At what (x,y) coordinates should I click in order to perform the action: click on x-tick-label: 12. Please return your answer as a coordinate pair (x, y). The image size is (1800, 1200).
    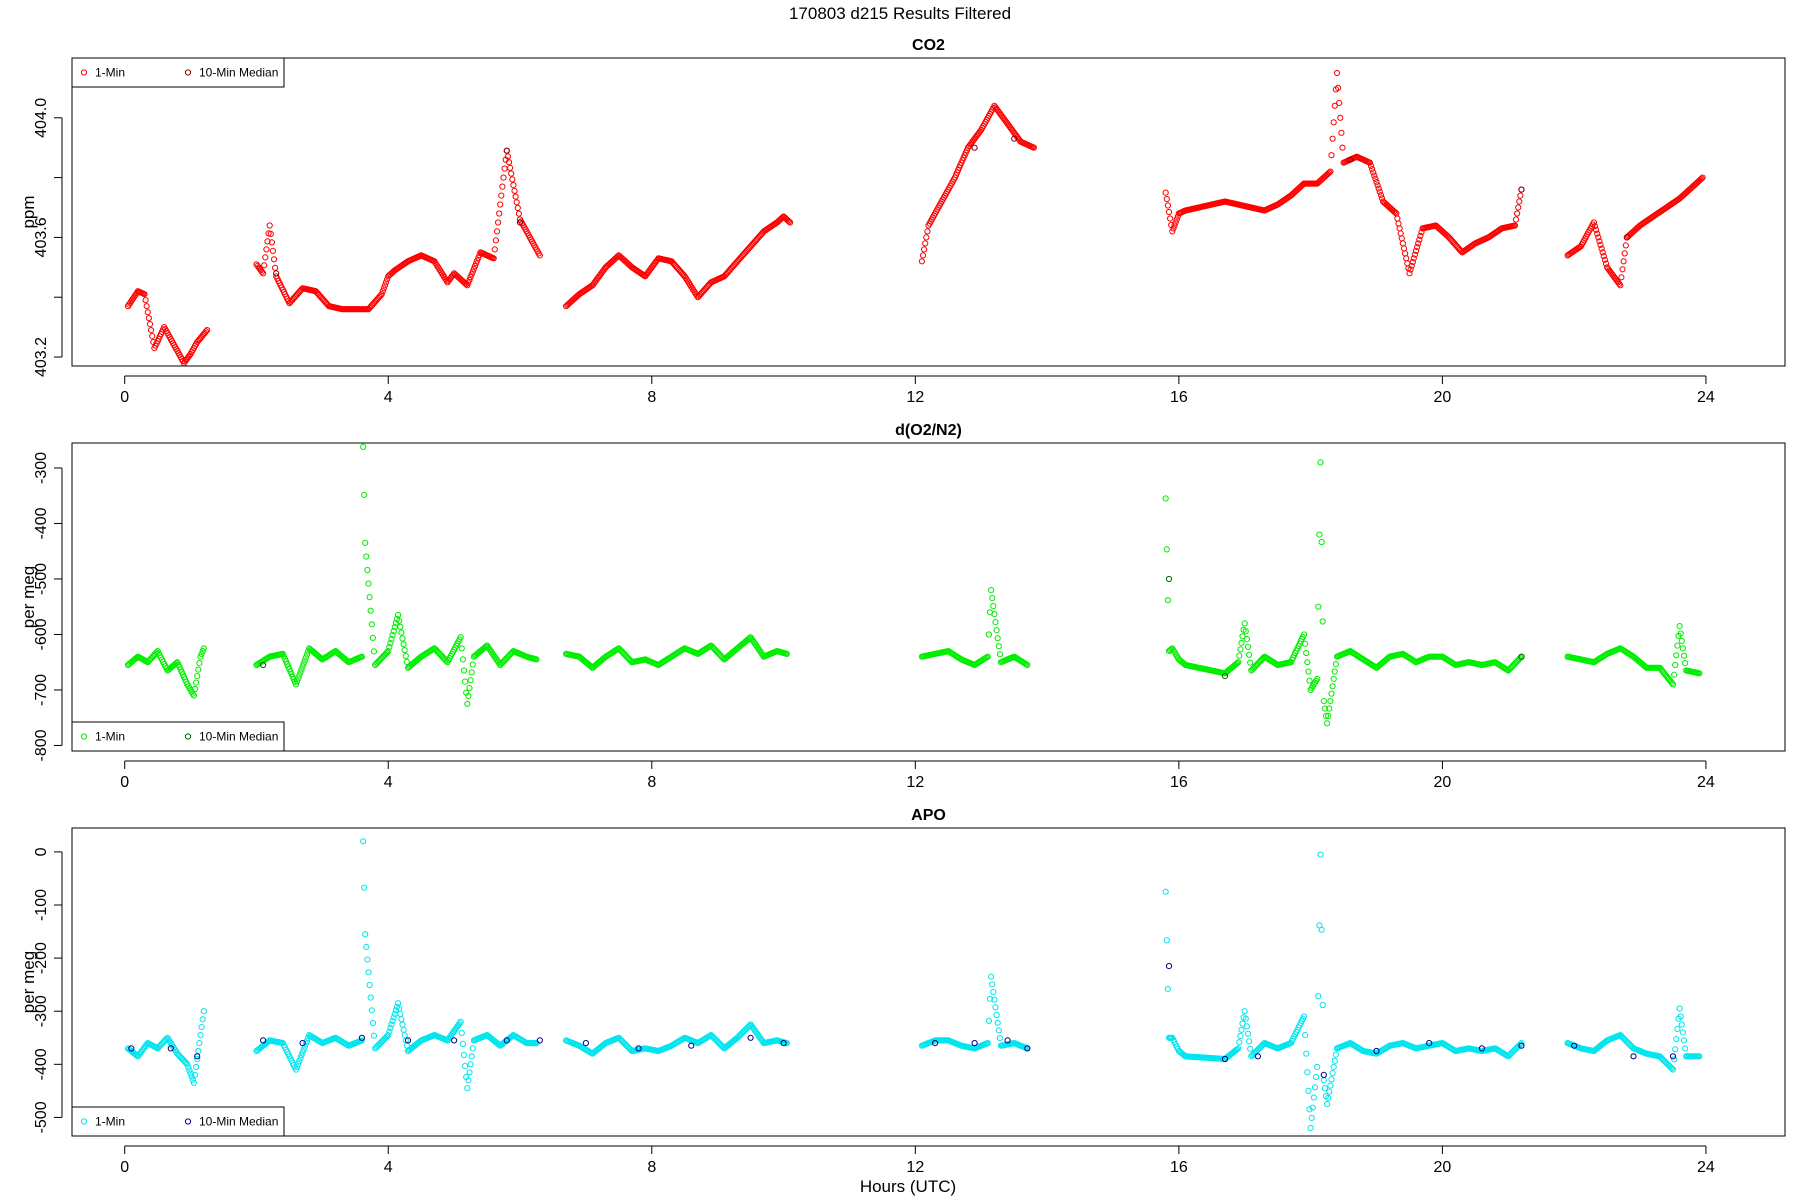
    Looking at the image, I should click on (915, 782).